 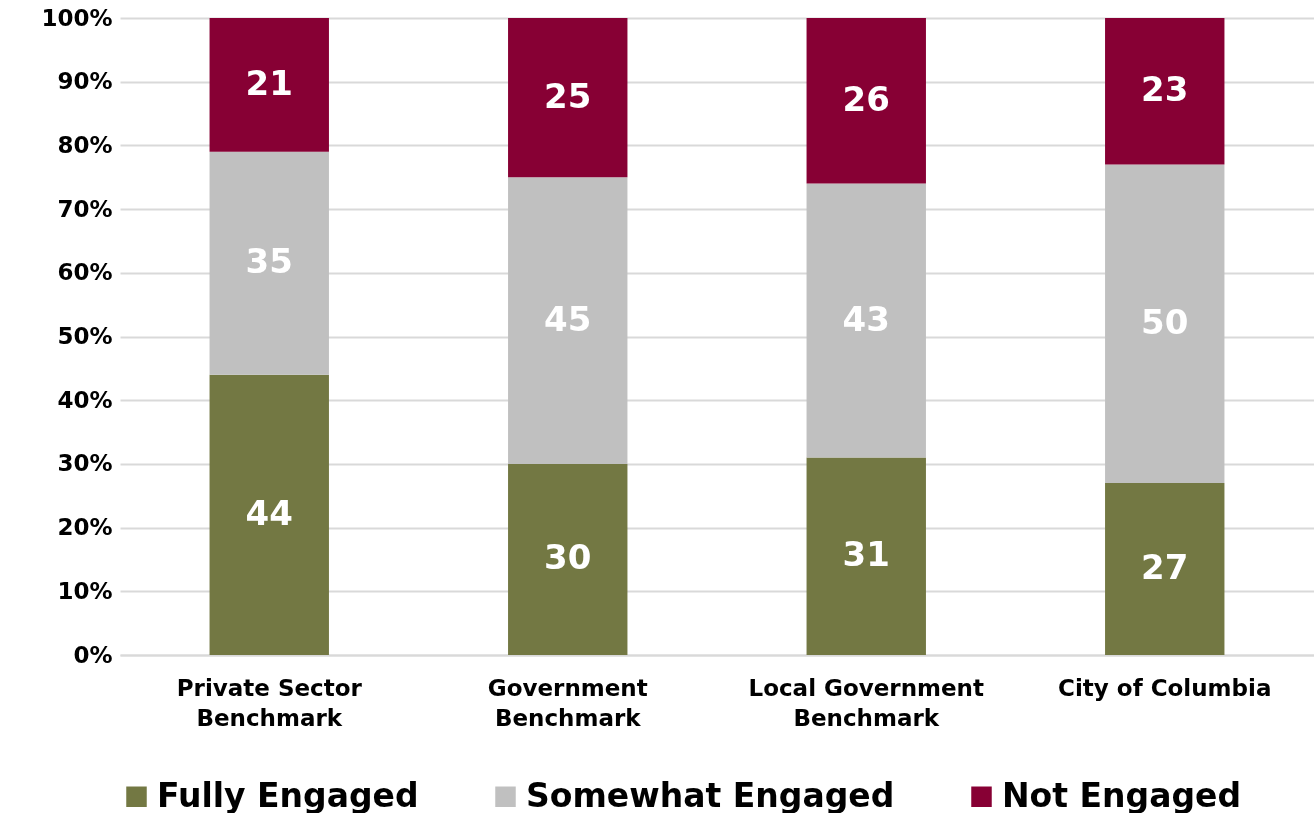 I want to click on y-tick-label: 10%, so click(x=85, y=590).